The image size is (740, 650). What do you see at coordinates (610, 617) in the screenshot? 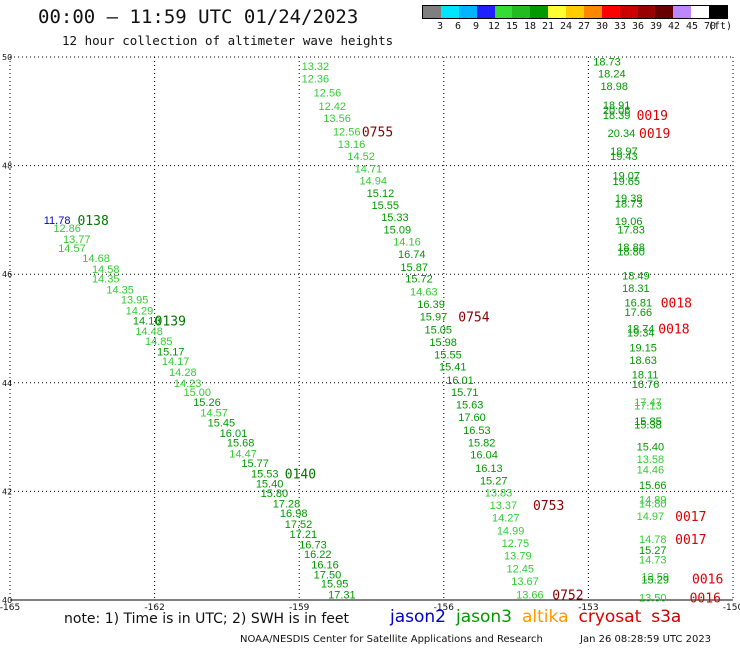
I see `satellite-cryosat: cryosat` at bounding box center [610, 617].